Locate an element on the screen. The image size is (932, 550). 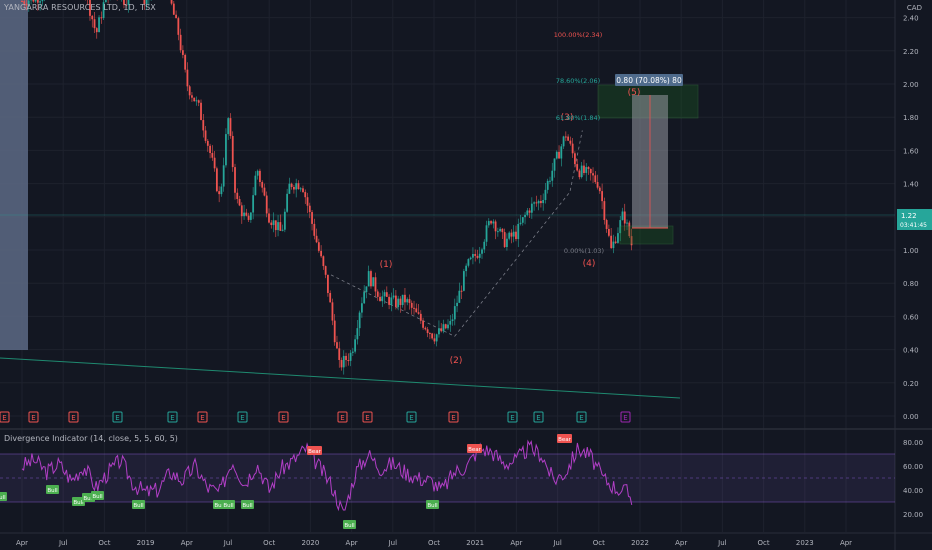
wave-label: (3) is located at coordinates (567, 118).